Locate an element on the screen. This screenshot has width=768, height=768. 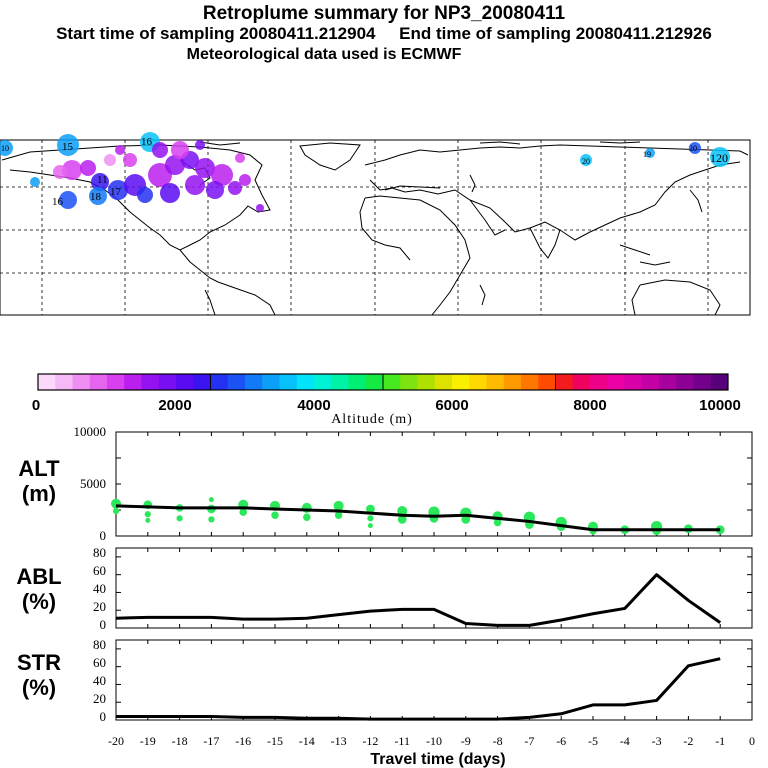
map-label-19: 16 is located at coordinates (58, 202).